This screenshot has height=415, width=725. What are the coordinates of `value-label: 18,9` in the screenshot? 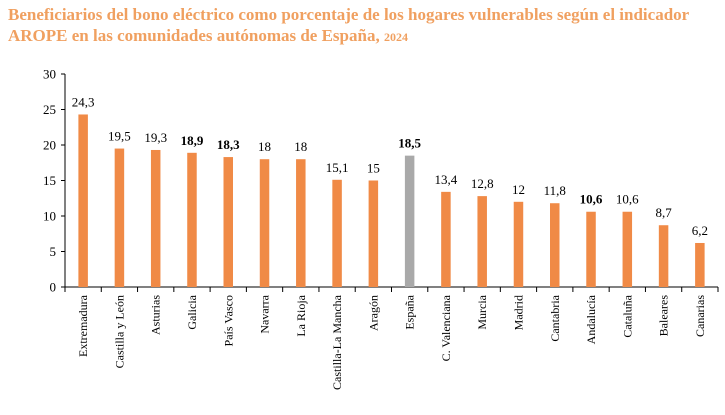 It's located at (192, 140).